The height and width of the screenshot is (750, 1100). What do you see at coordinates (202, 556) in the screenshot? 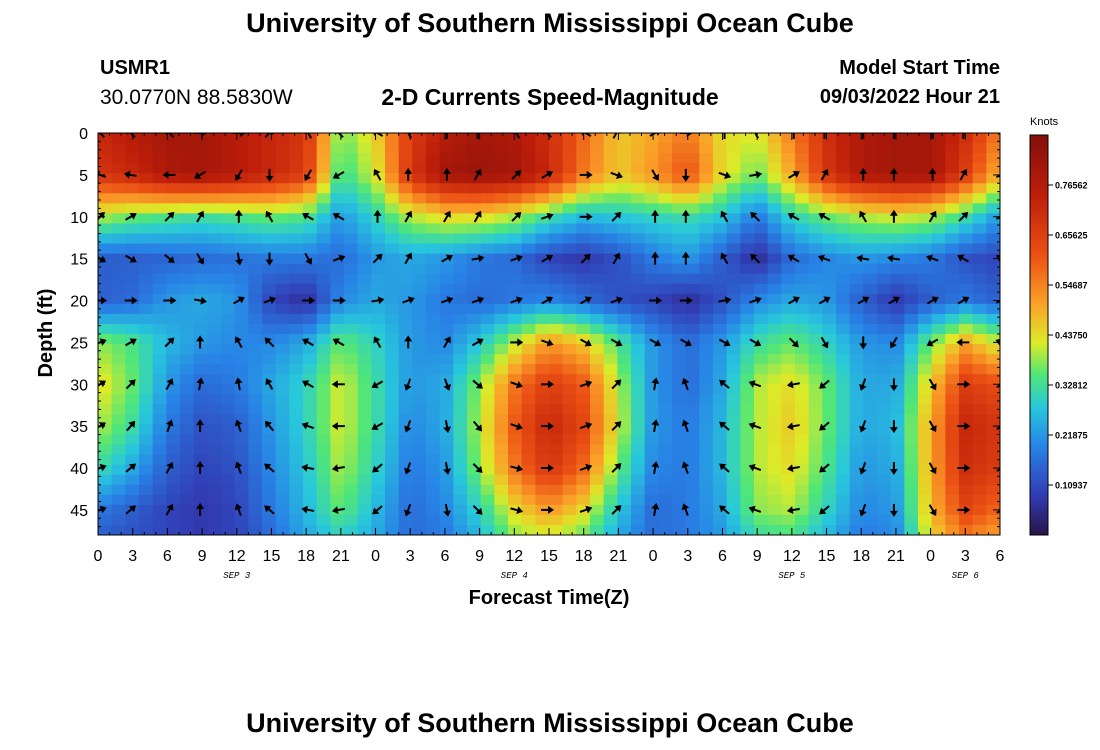
I see `x-tick-label: 9` at bounding box center [202, 556].